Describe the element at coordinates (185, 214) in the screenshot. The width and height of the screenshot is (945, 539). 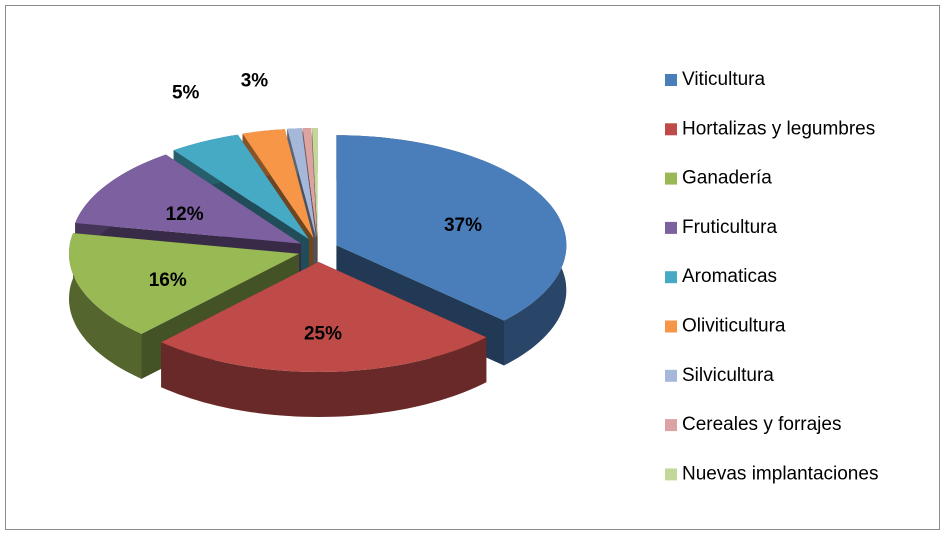
I see `data-label: 12%` at that location.